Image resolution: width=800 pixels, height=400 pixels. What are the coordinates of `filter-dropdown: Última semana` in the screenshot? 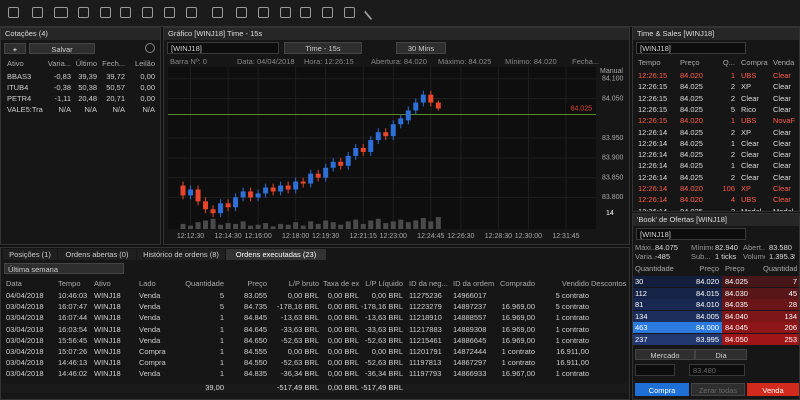 It's located at (64, 268).